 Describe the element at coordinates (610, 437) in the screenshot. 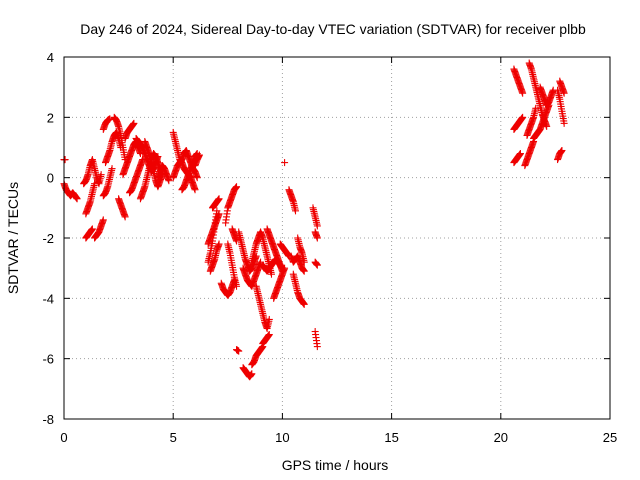

I see `x-tick-label: 25` at that location.